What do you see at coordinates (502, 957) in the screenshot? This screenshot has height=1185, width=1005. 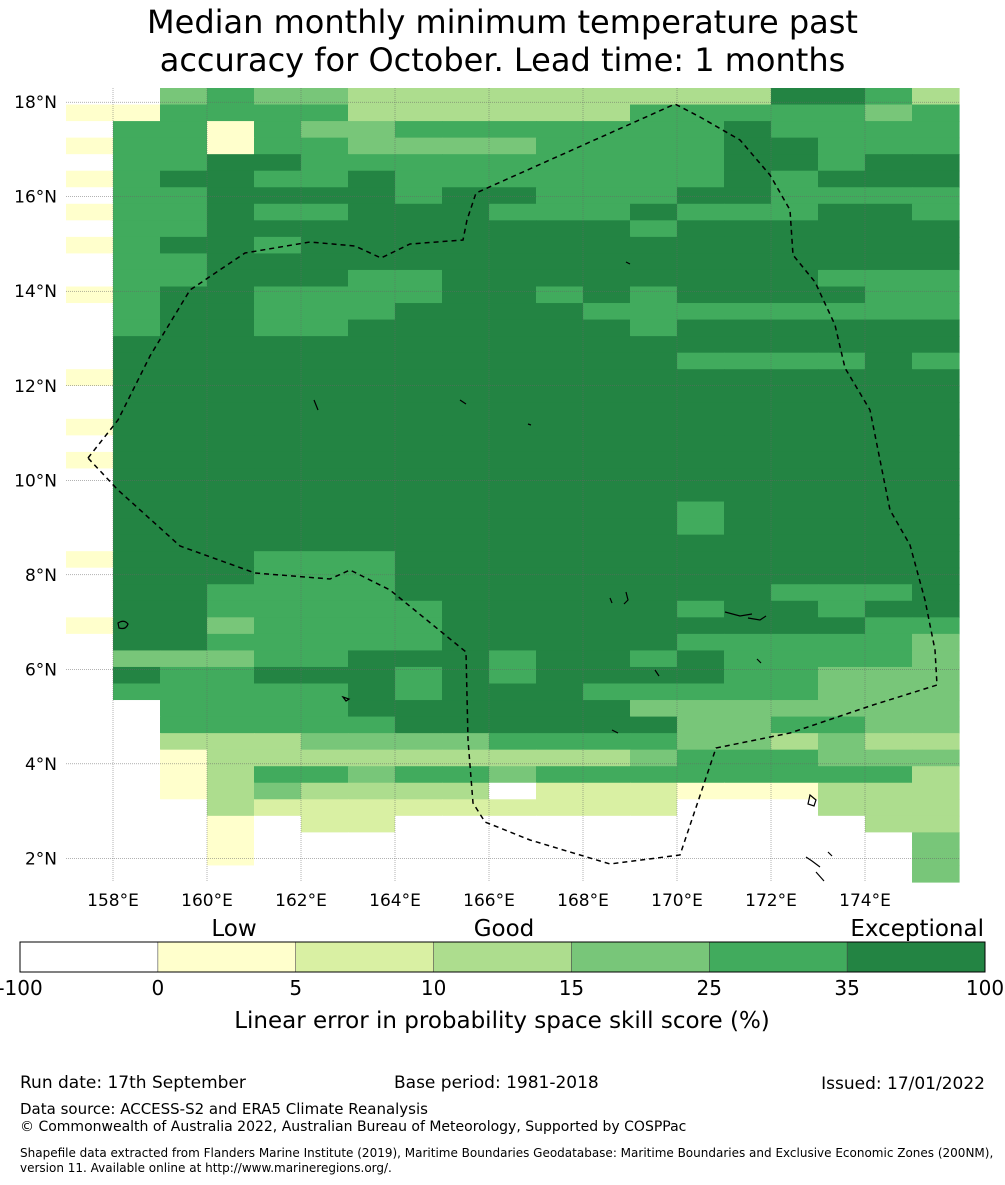 I see `colorbar-frame` at bounding box center [502, 957].